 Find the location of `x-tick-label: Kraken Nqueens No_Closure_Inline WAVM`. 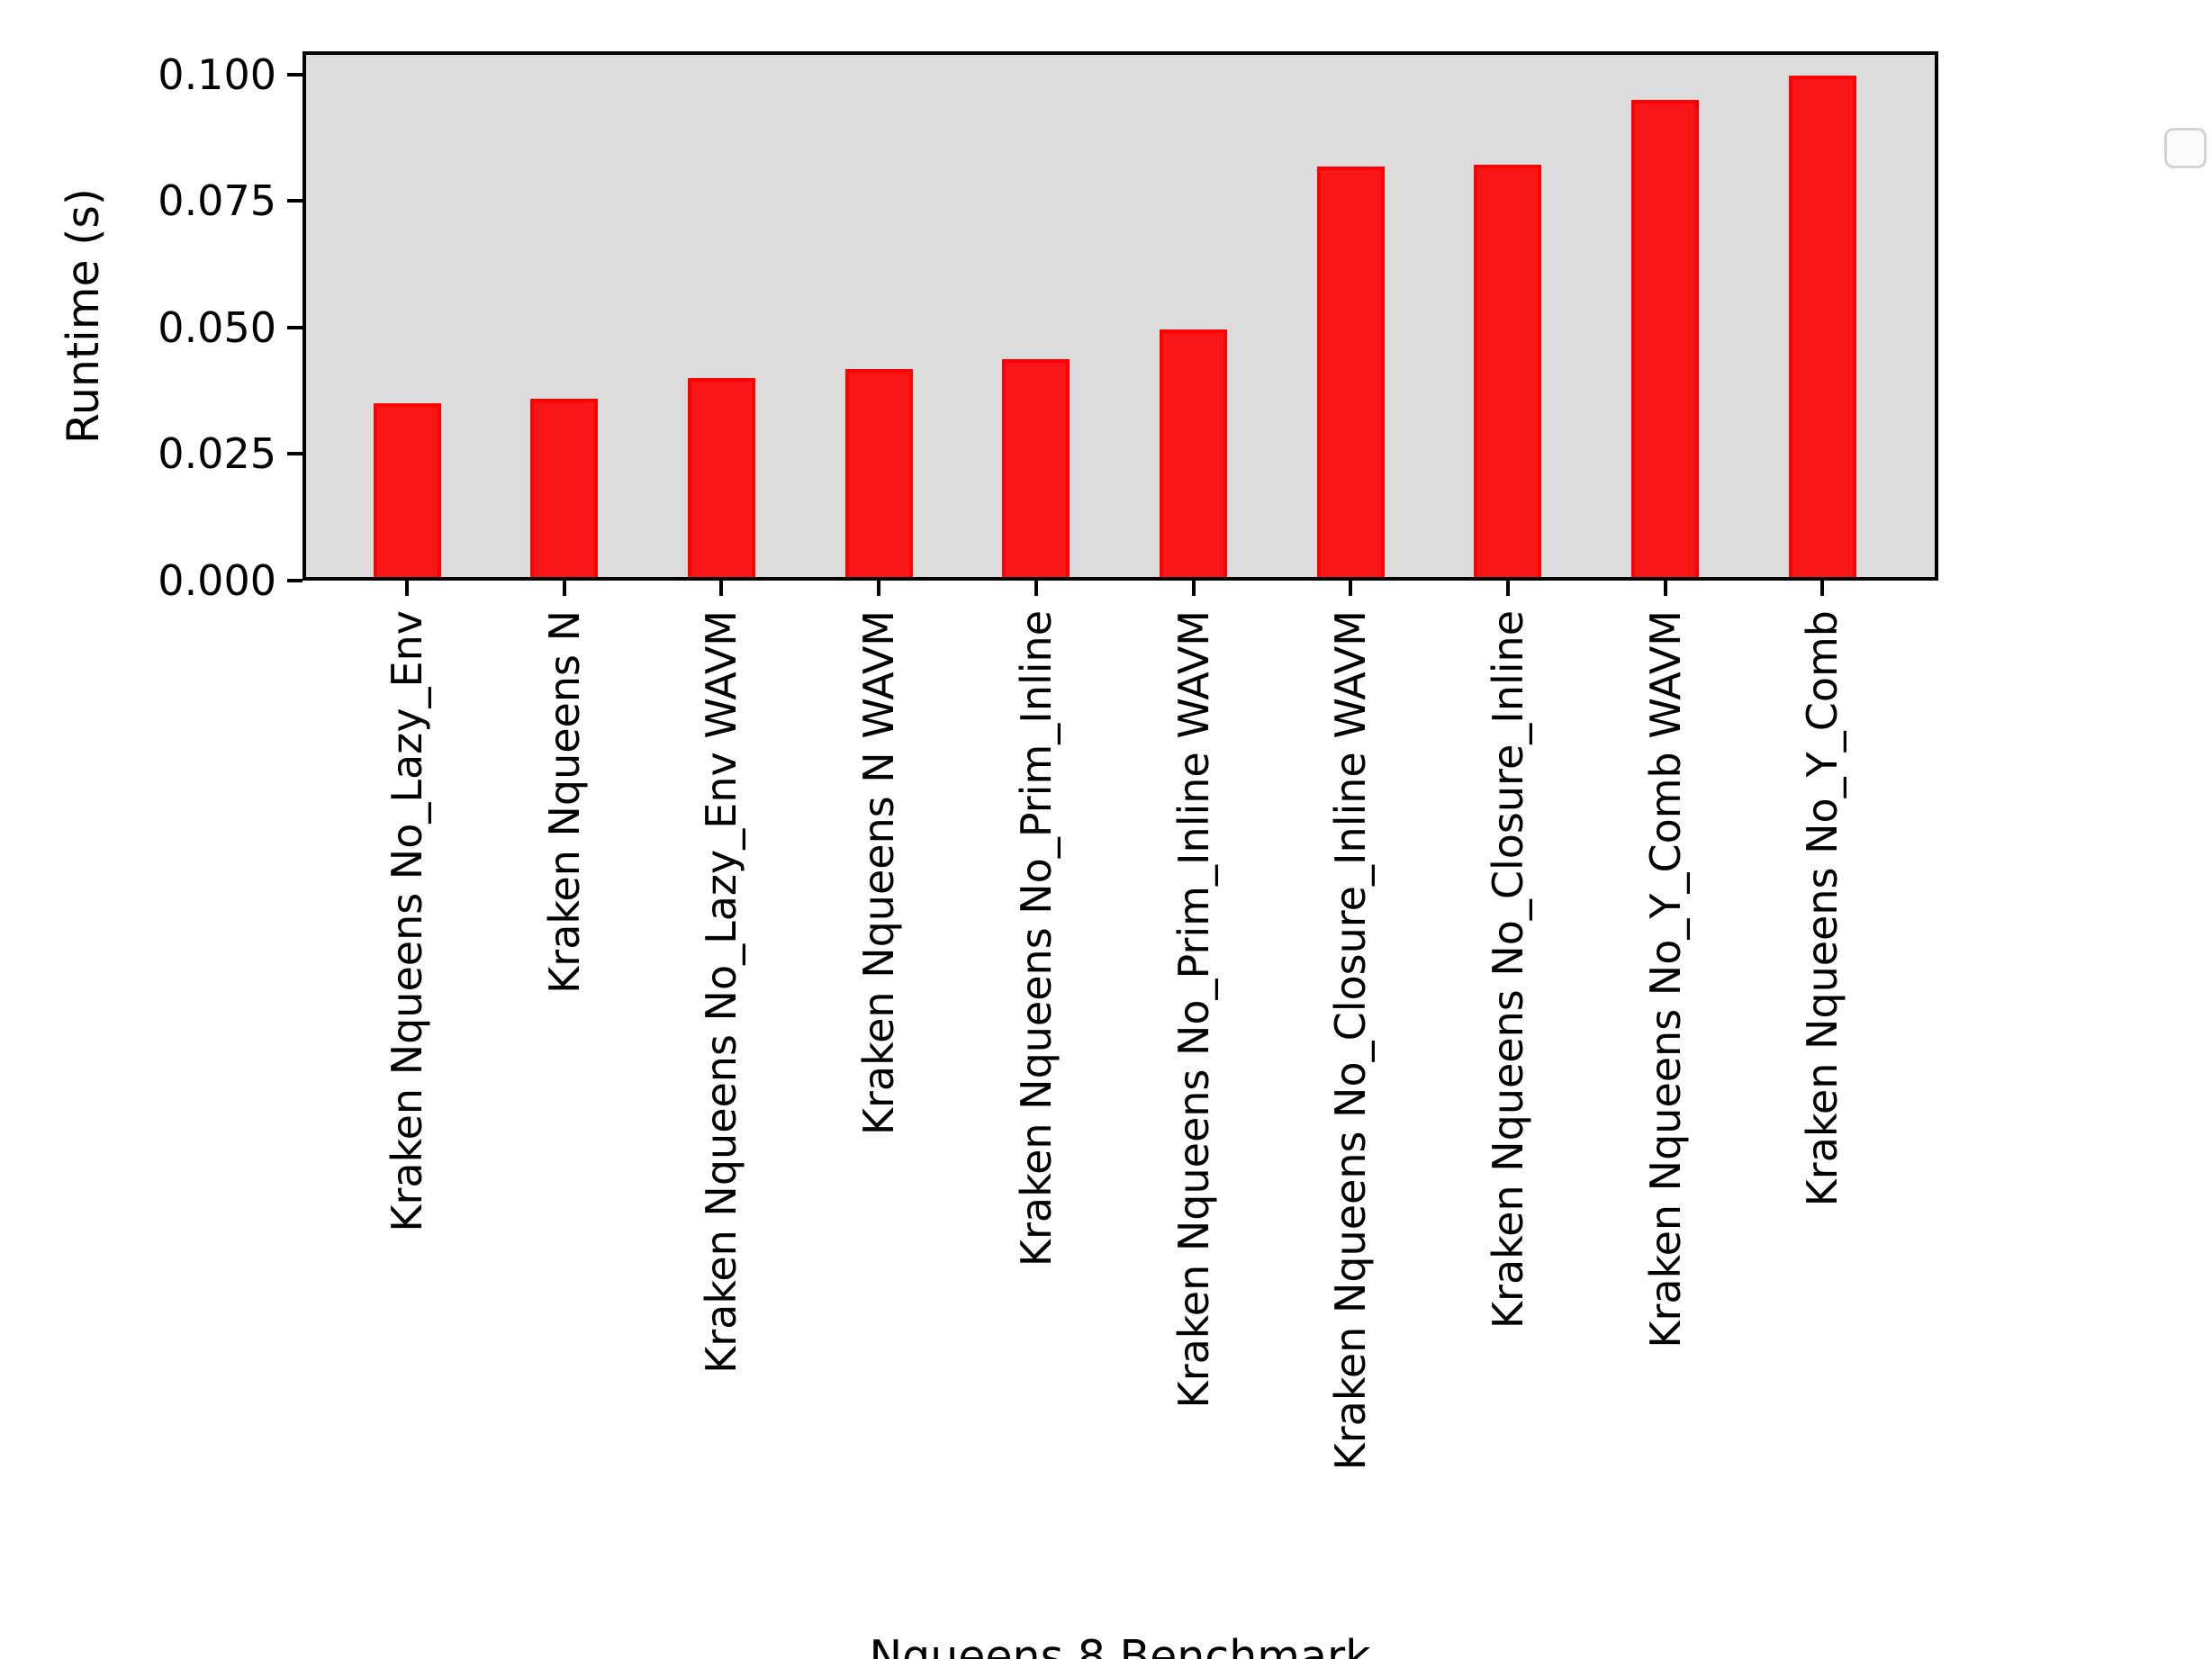

x-tick-label: Kraken Nqueens No_Closure_Inline WAVM is located at coordinates (1351, 1040).